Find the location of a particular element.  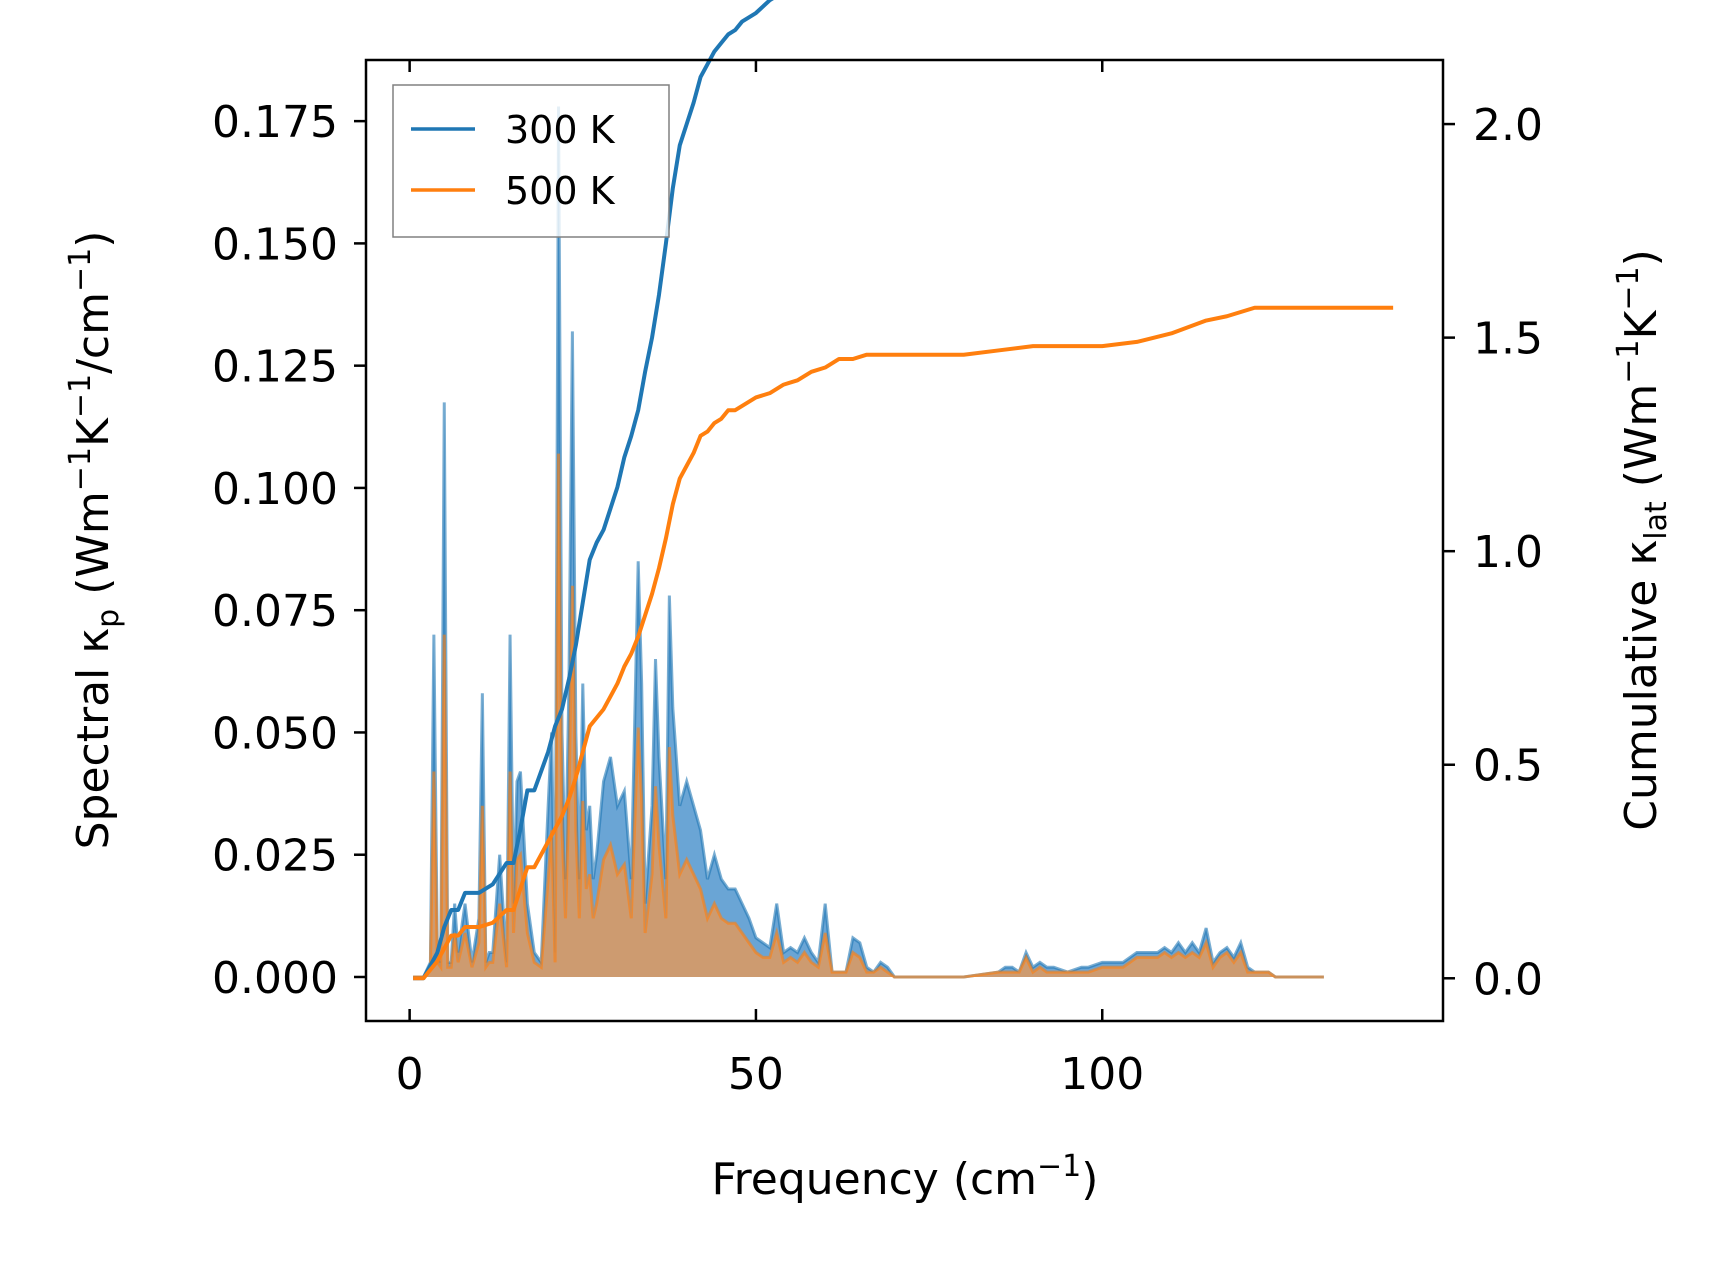

y-left-tick-label: 0.150 is located at coordinates (275, 244).